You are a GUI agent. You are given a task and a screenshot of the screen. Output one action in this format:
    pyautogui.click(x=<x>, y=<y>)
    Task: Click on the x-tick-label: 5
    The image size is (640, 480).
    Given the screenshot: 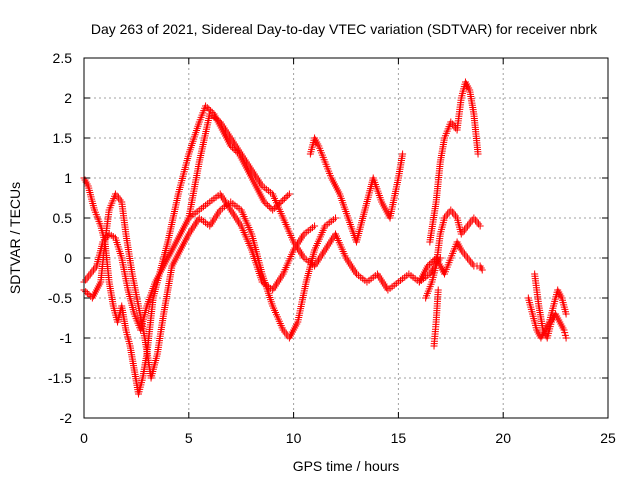 What is the action you would take?
    pyautogui.click(x=189, y=438)
    